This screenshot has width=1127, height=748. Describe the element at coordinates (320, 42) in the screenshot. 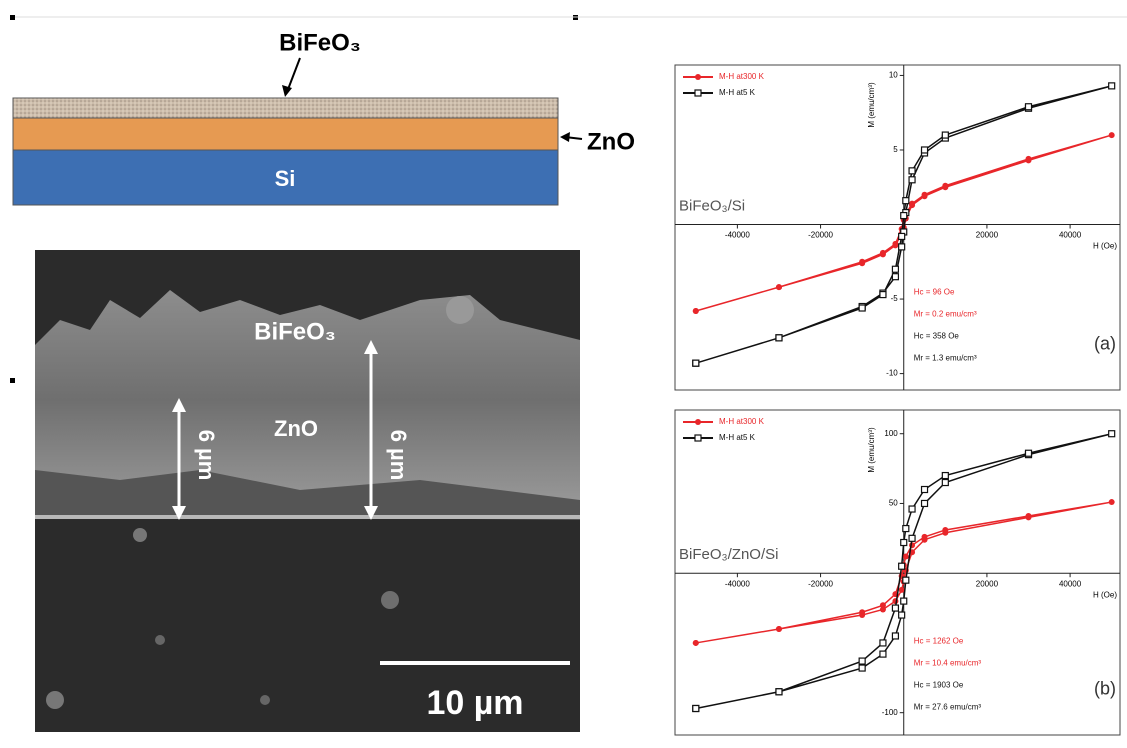

I see `top-layer-label: BiFeO₃` at that location.